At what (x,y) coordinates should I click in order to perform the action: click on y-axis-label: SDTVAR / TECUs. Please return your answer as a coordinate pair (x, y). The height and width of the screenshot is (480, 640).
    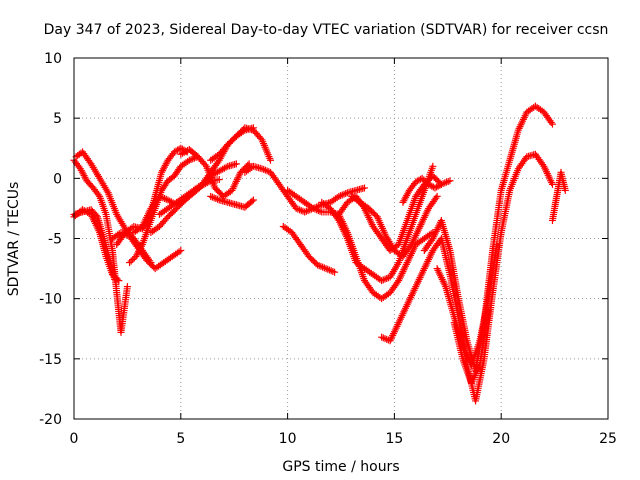
    Looking at the image, I should click on (14, 239).